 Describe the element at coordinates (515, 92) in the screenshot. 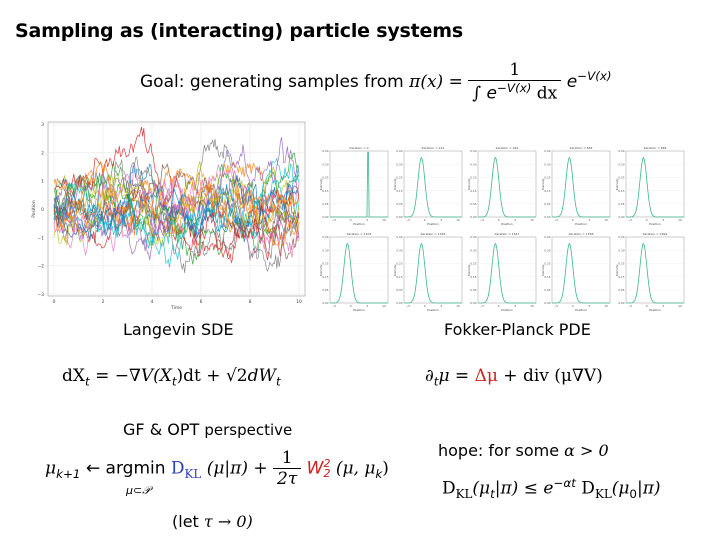

I see `goal-denominator: ∫ e−V(x) dx` at that location.